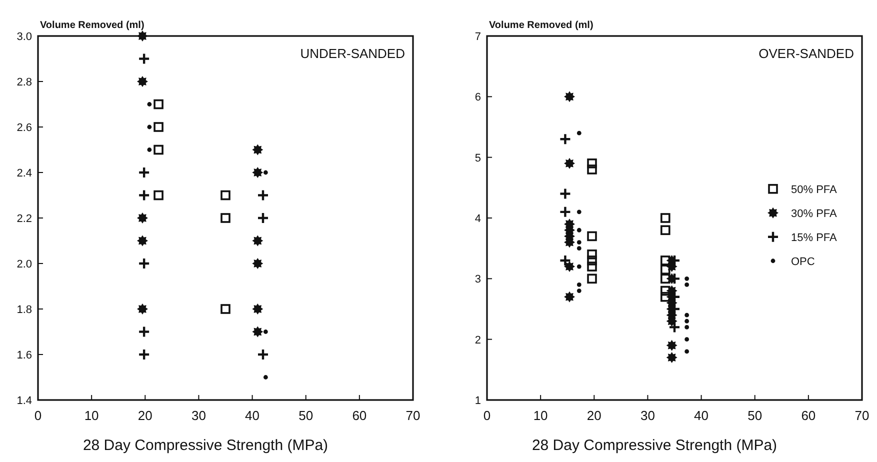  What do you see at coordinates (806, 53) in the screenshot?
I see `annotation: OVER-SANDED` at bounding box center [806, 53].